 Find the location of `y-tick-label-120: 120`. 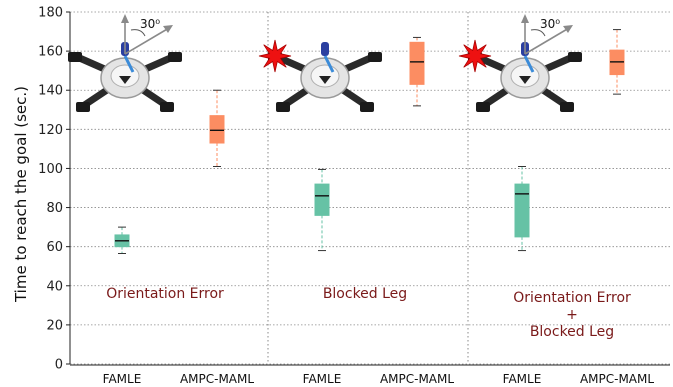

y-tick-label-120: 120 is located at coordinates (50, 130).